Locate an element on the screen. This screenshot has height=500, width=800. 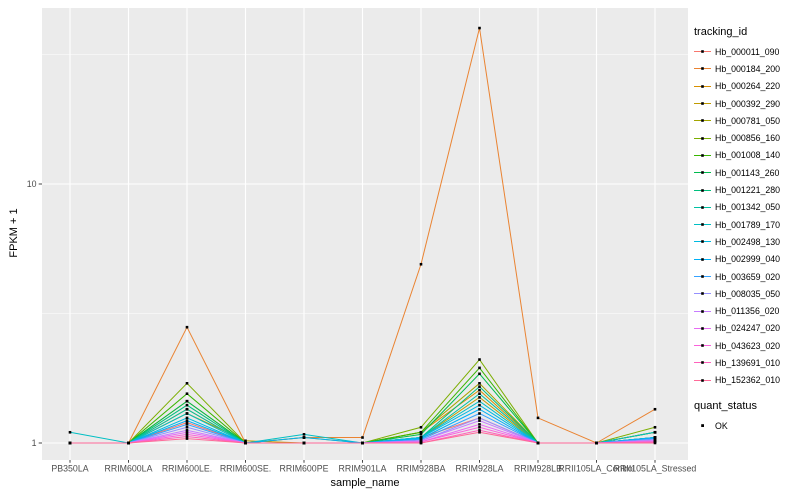
quant-item-label: OK is located at coordinates (721, 425).